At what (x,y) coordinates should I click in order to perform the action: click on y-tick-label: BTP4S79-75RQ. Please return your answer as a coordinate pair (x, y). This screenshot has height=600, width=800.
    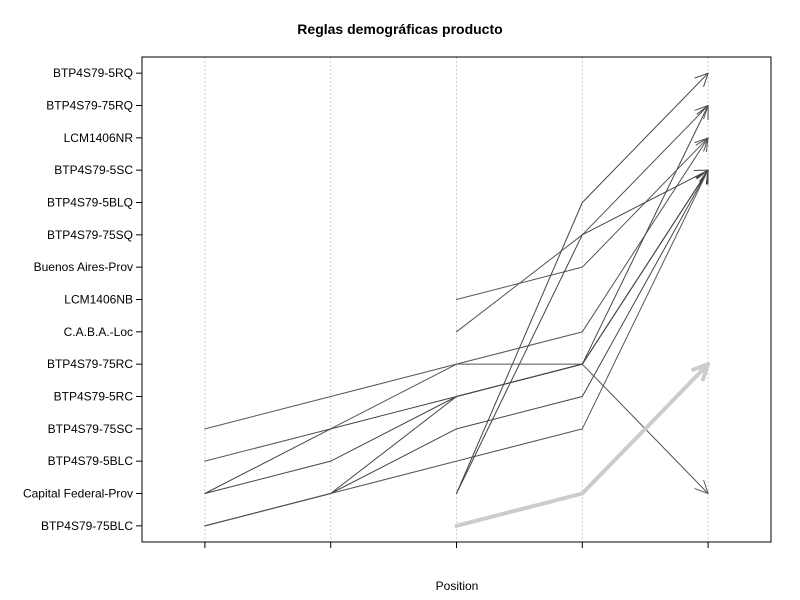
    Looking at the image, I should click on (89, 106).